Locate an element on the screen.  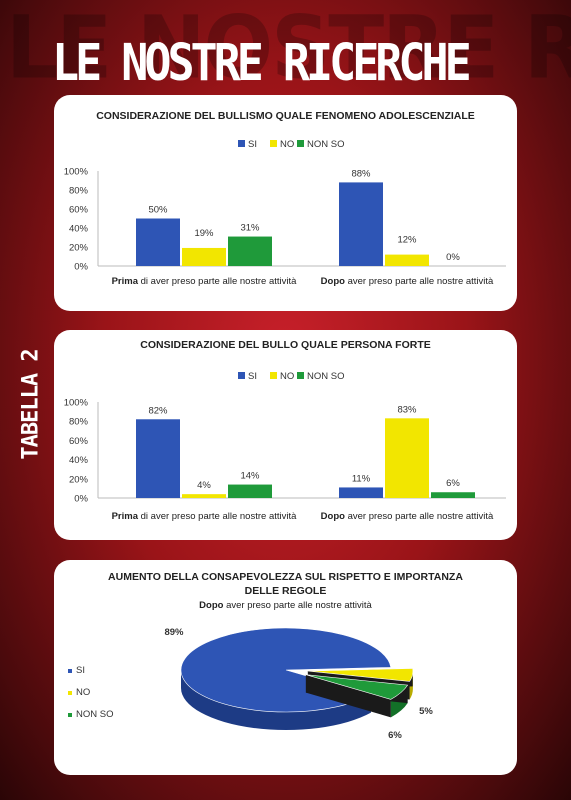
data-label: 19% is located at coordinates (204, 233).